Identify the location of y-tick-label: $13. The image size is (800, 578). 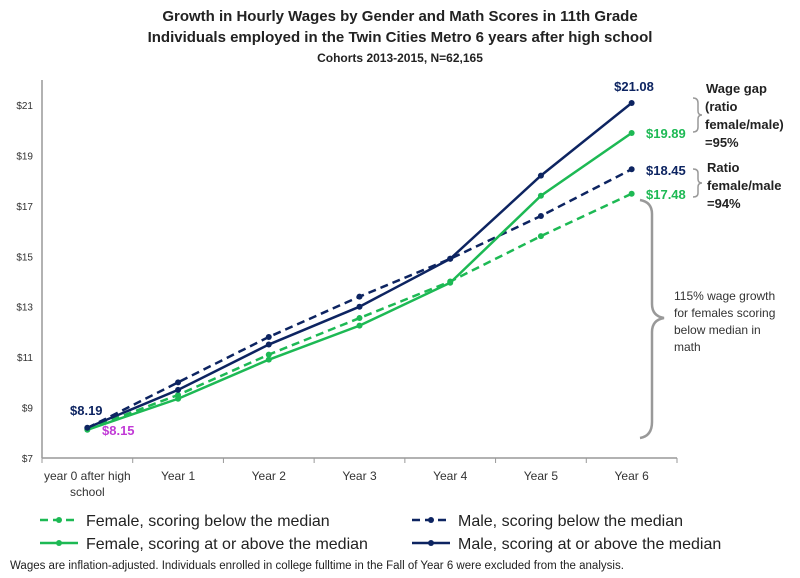
(24, 308).